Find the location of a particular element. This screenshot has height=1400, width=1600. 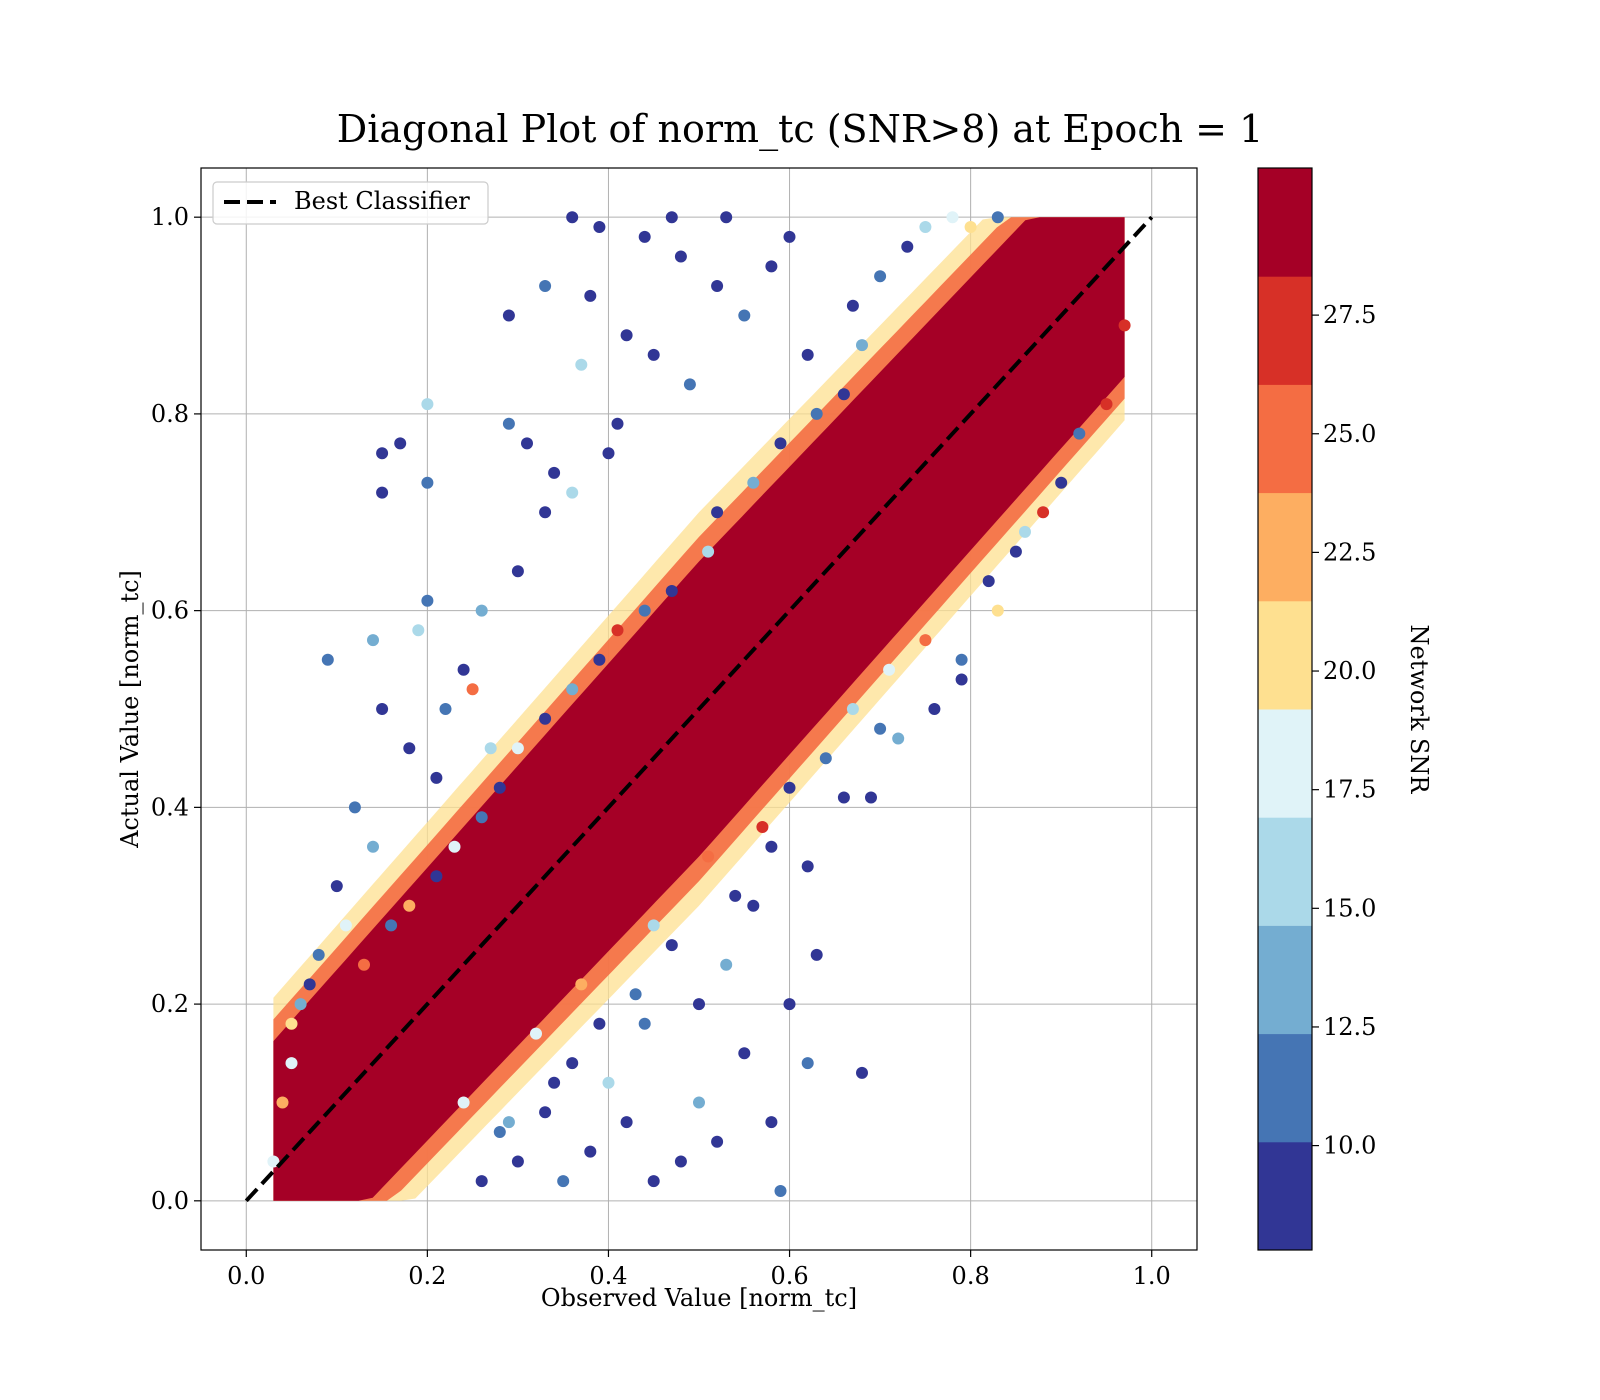

legend: Best Classifier is located at coordinates (350, 203).